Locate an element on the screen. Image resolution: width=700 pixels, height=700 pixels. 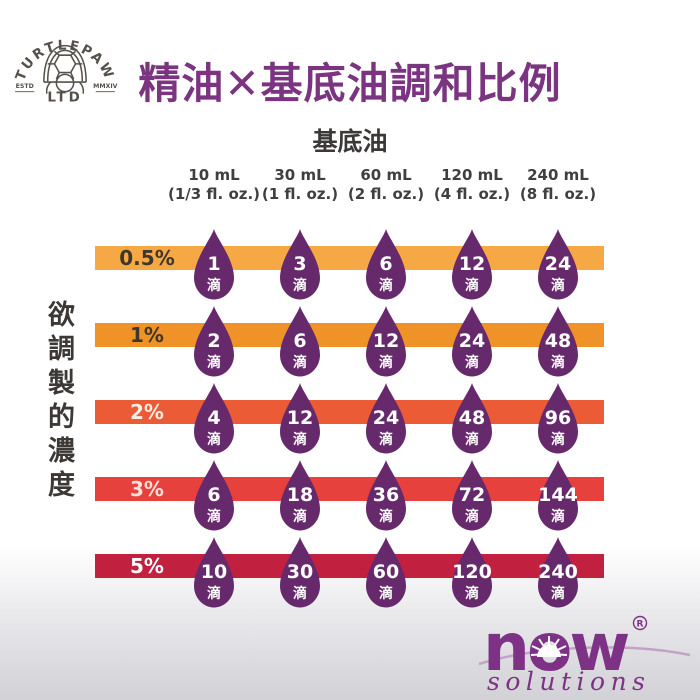
drop-count: 144 is located at coordinates (558, 495).